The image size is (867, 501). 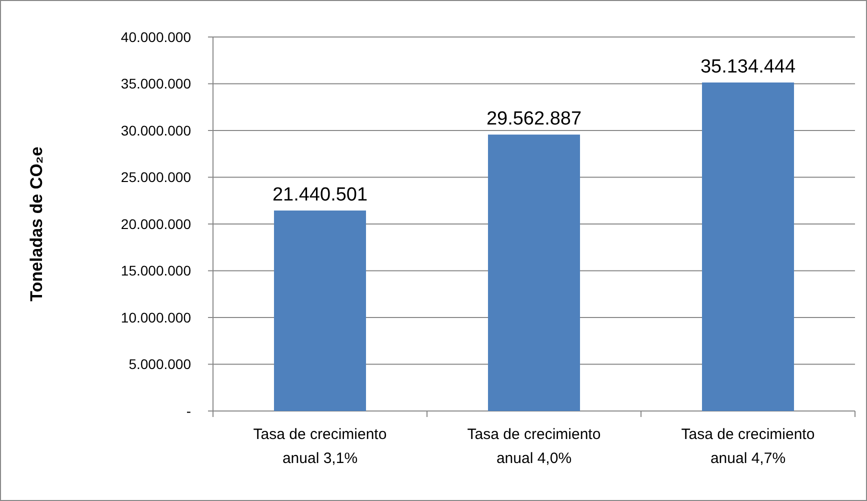 What do you see at coordinates (748, 446) in the screenshot?
I see `x-tick-label: Tasa de crecimiento anual 4,7%` at bounding box center [748, 446].